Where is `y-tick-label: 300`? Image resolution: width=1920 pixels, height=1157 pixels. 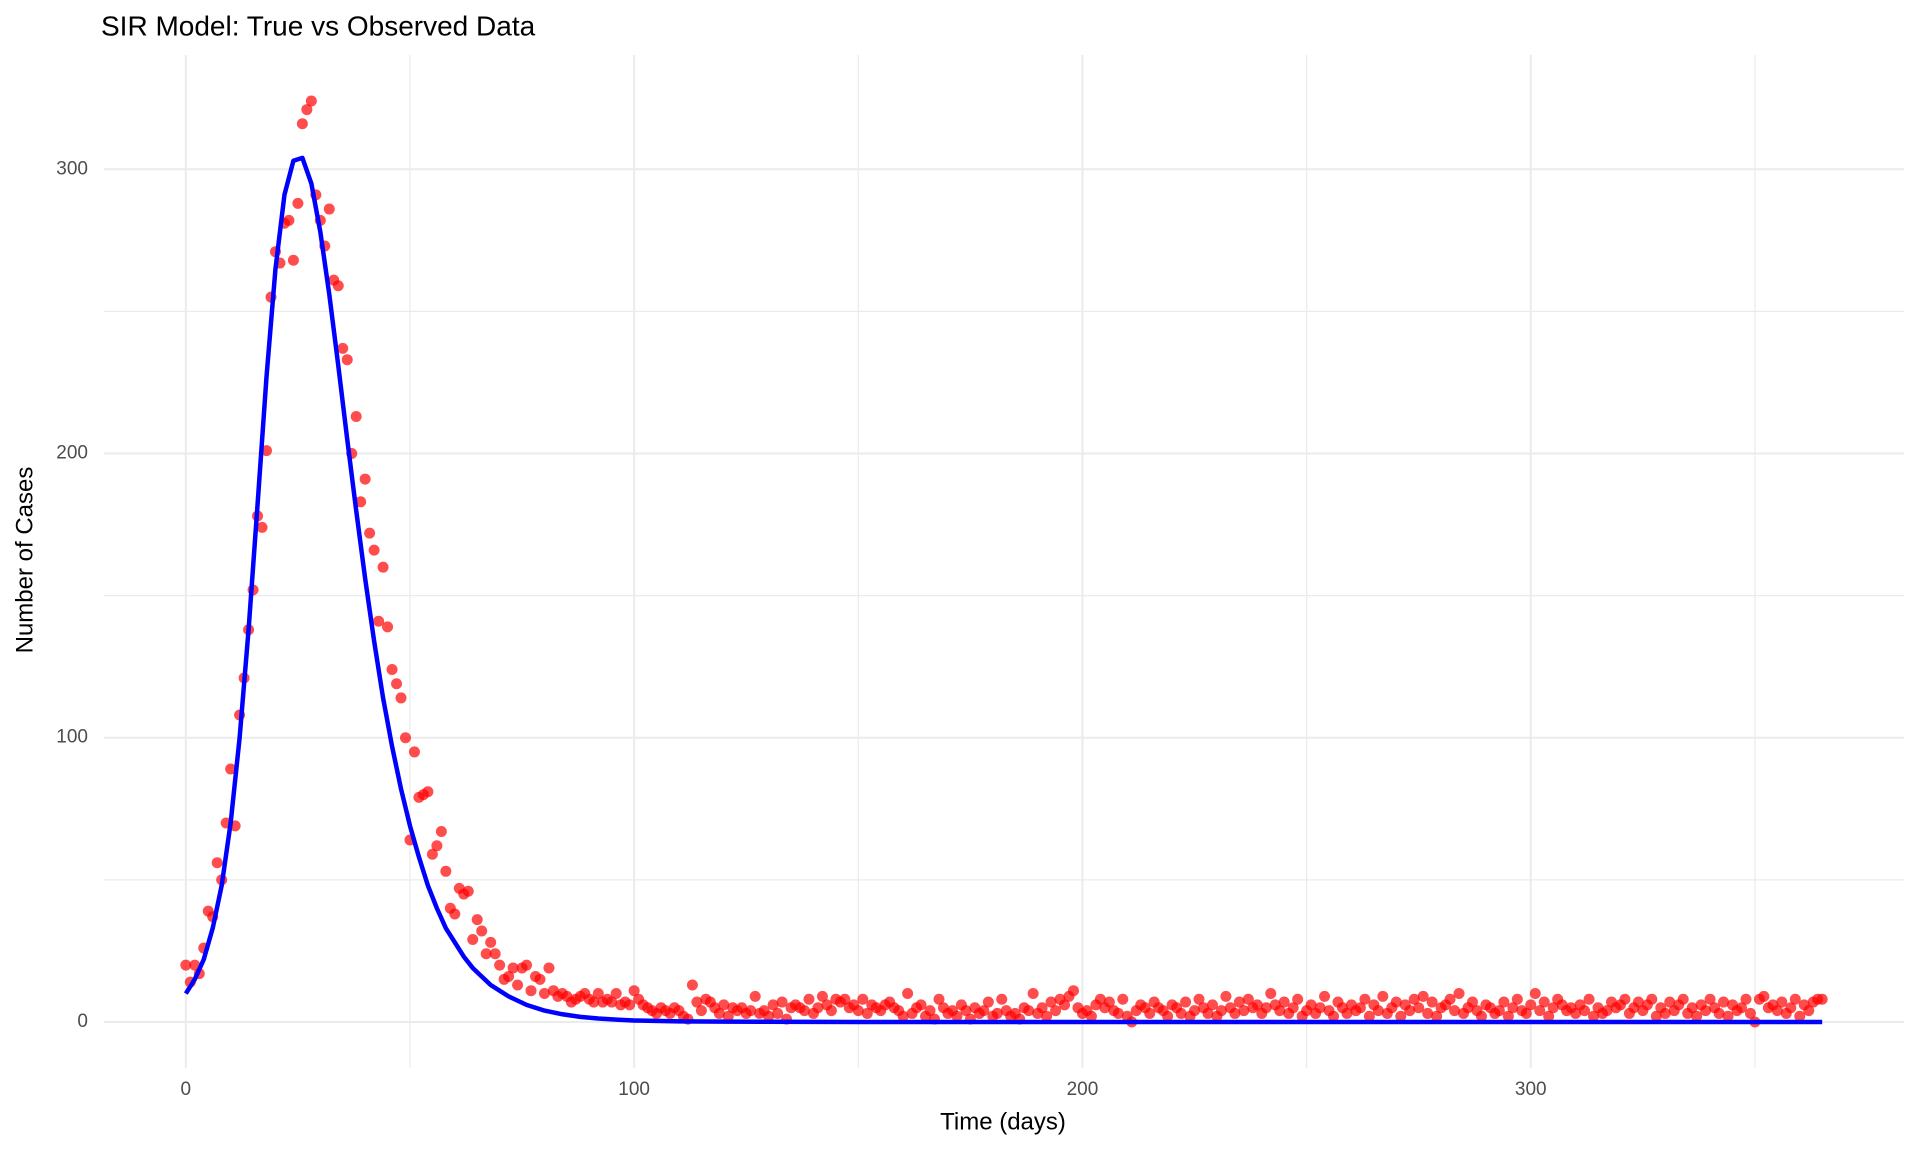
y-tick-label: 300 is located at coordinates (72, 168).